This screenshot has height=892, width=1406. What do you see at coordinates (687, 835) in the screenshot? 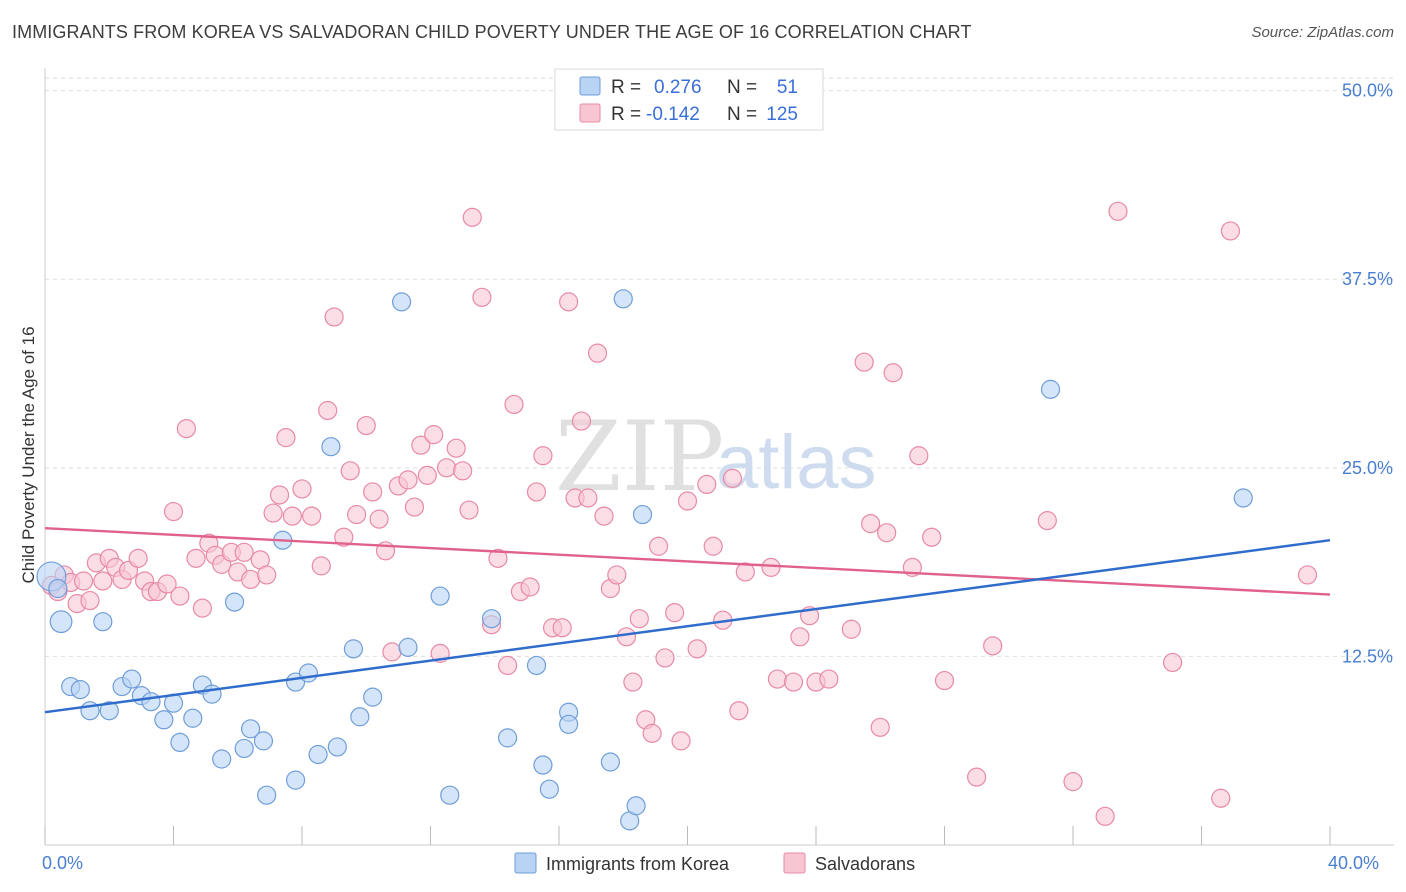
I see `x-axis-ticks` at bounding box center [687, 835].